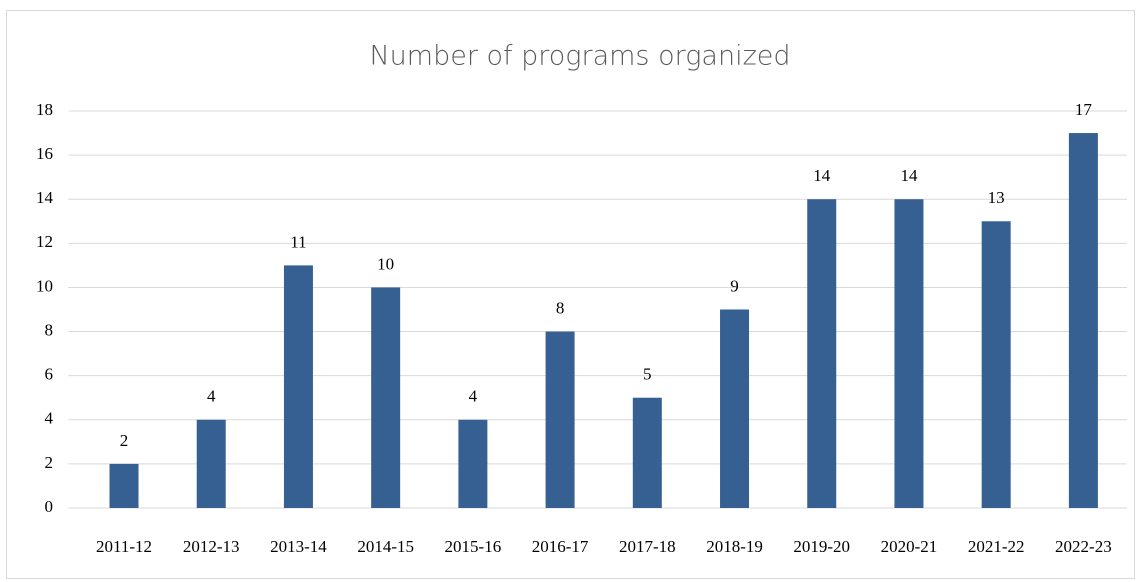 The height and width of the screenshot is (582, 1142). I want to click on data-label: 9, so click(734, 285).